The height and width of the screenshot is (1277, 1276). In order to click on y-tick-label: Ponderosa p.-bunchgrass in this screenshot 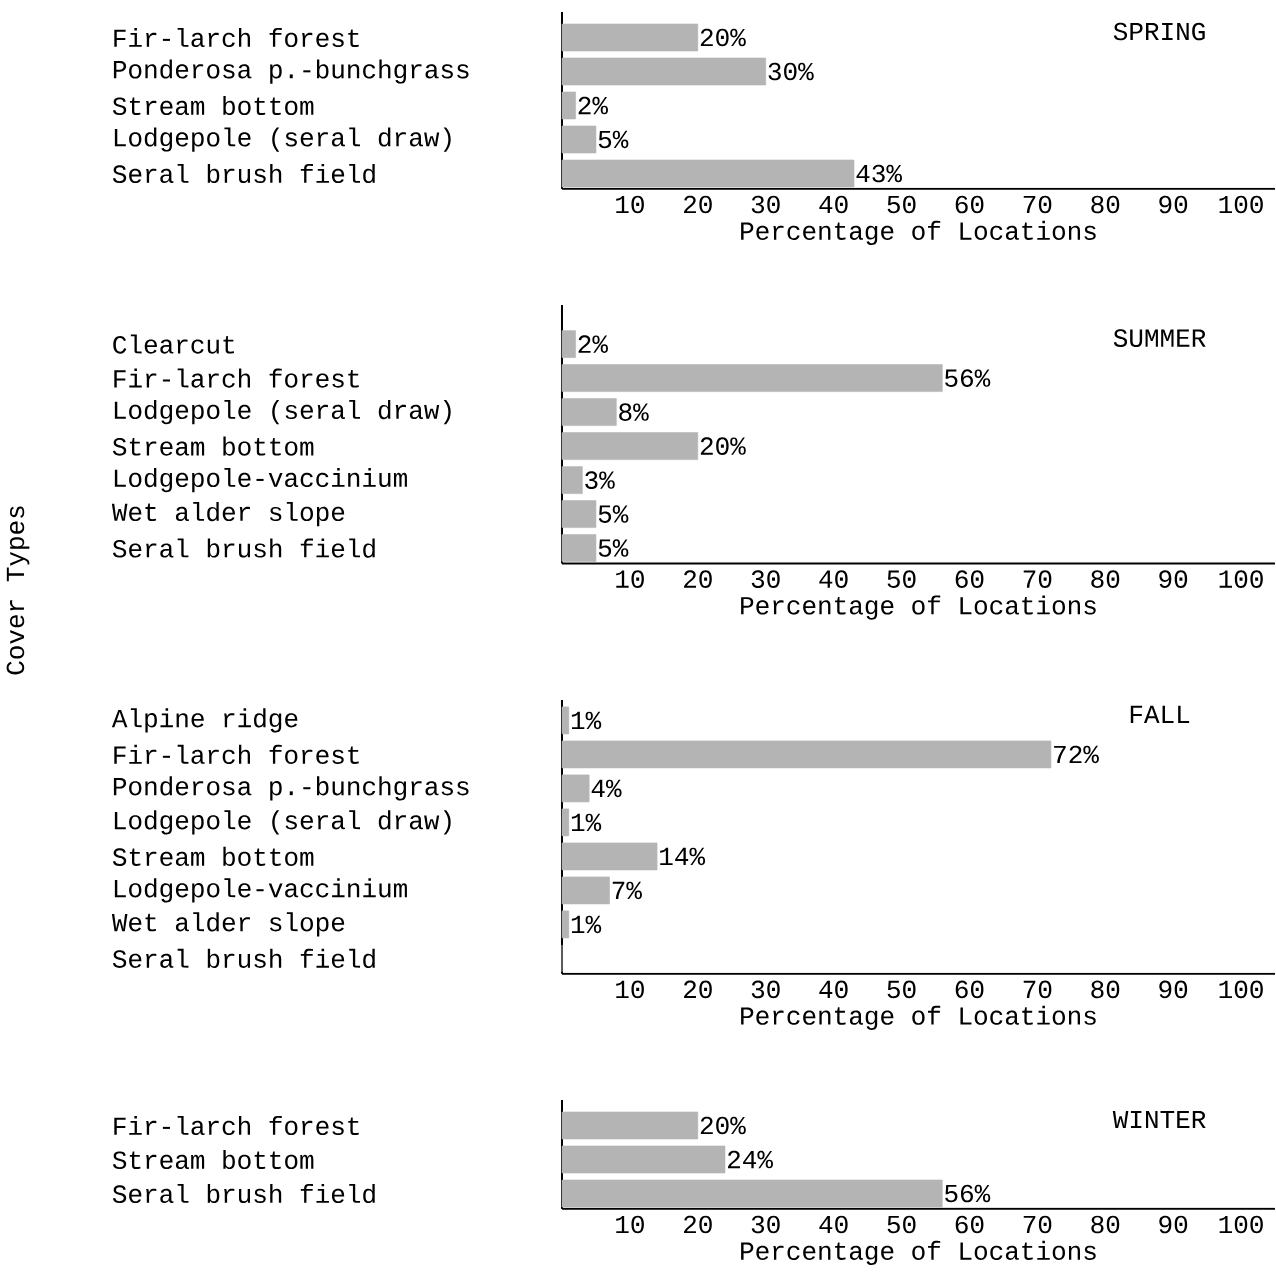, I will do `click(291, 71)`.